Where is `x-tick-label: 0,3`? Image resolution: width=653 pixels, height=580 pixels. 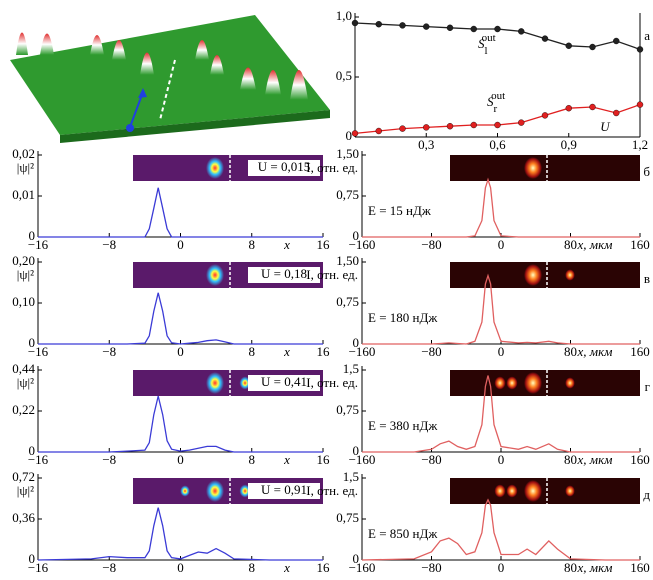
x-tick-label: 0,3 is located at coordinates (426, 144).